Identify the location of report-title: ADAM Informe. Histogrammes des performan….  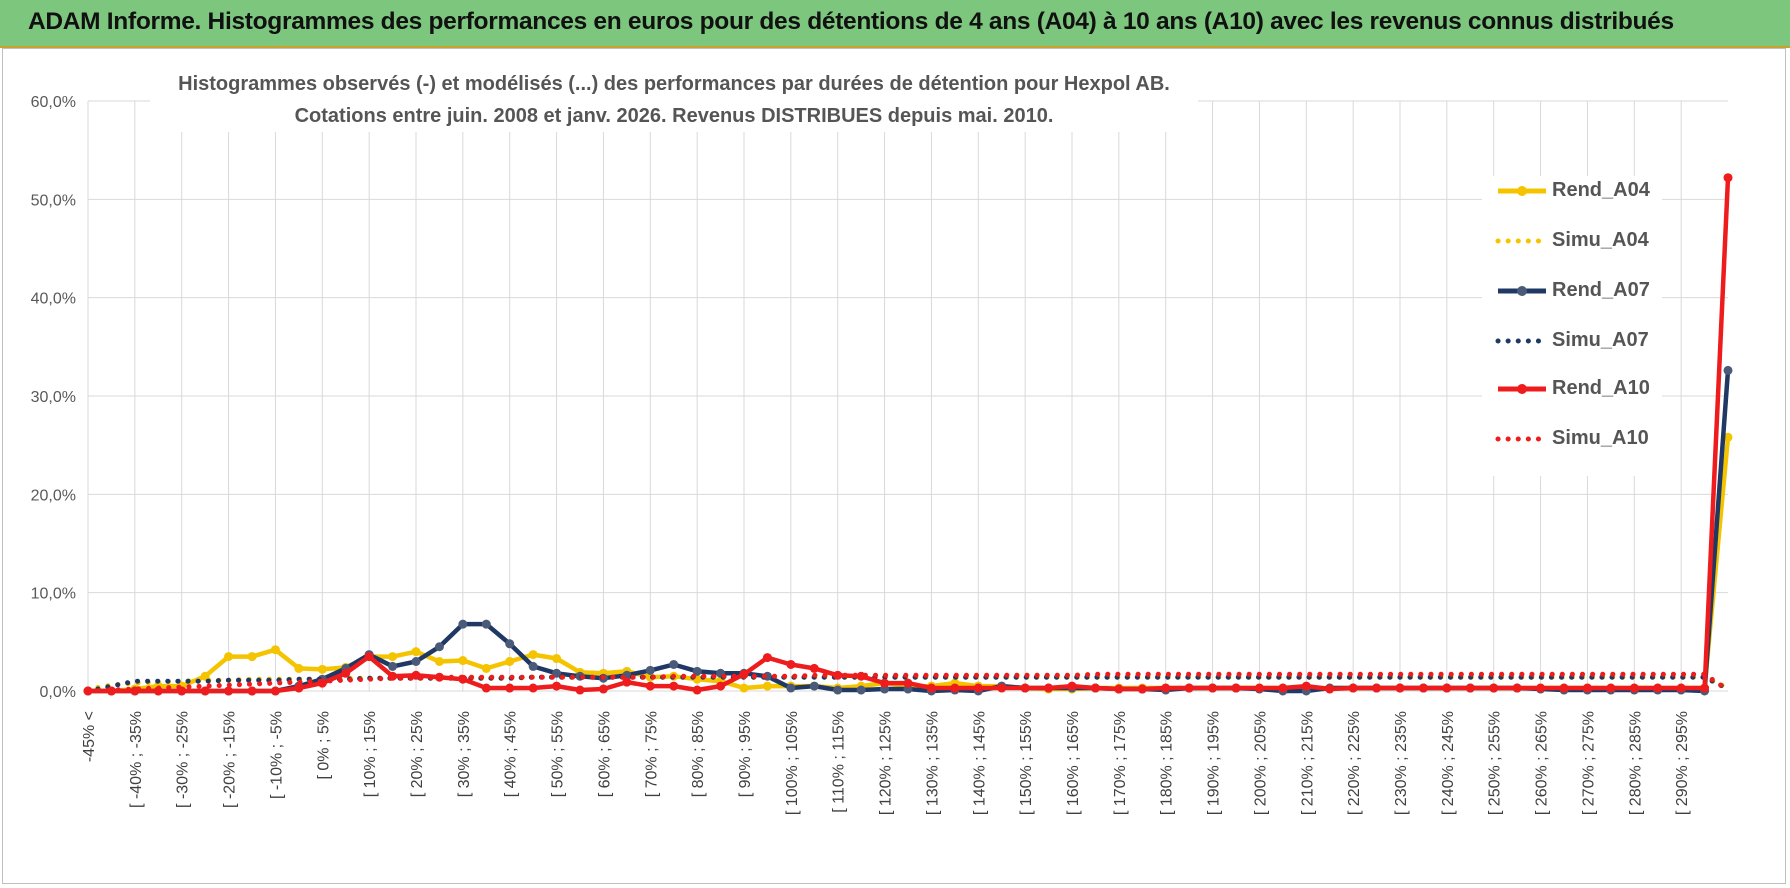
(851, 21).